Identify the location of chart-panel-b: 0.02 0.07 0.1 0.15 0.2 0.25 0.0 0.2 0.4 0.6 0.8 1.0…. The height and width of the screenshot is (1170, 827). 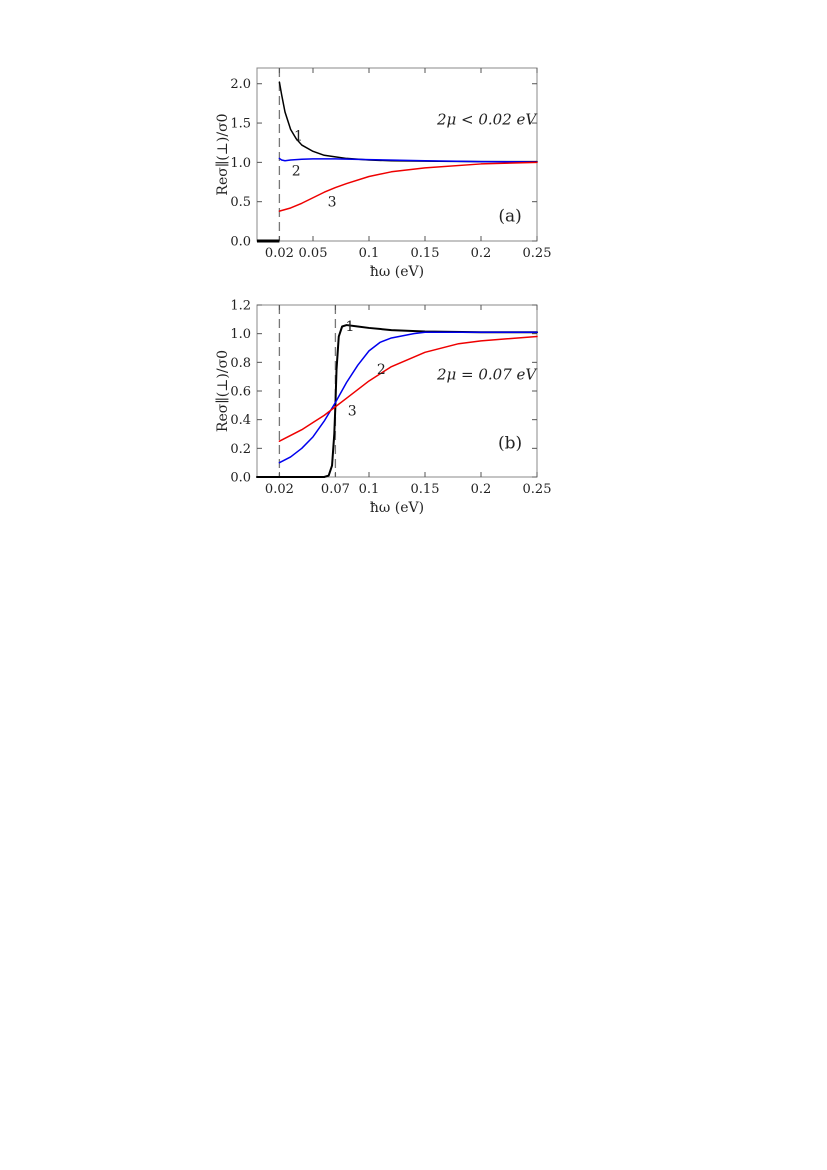
(383, 408).